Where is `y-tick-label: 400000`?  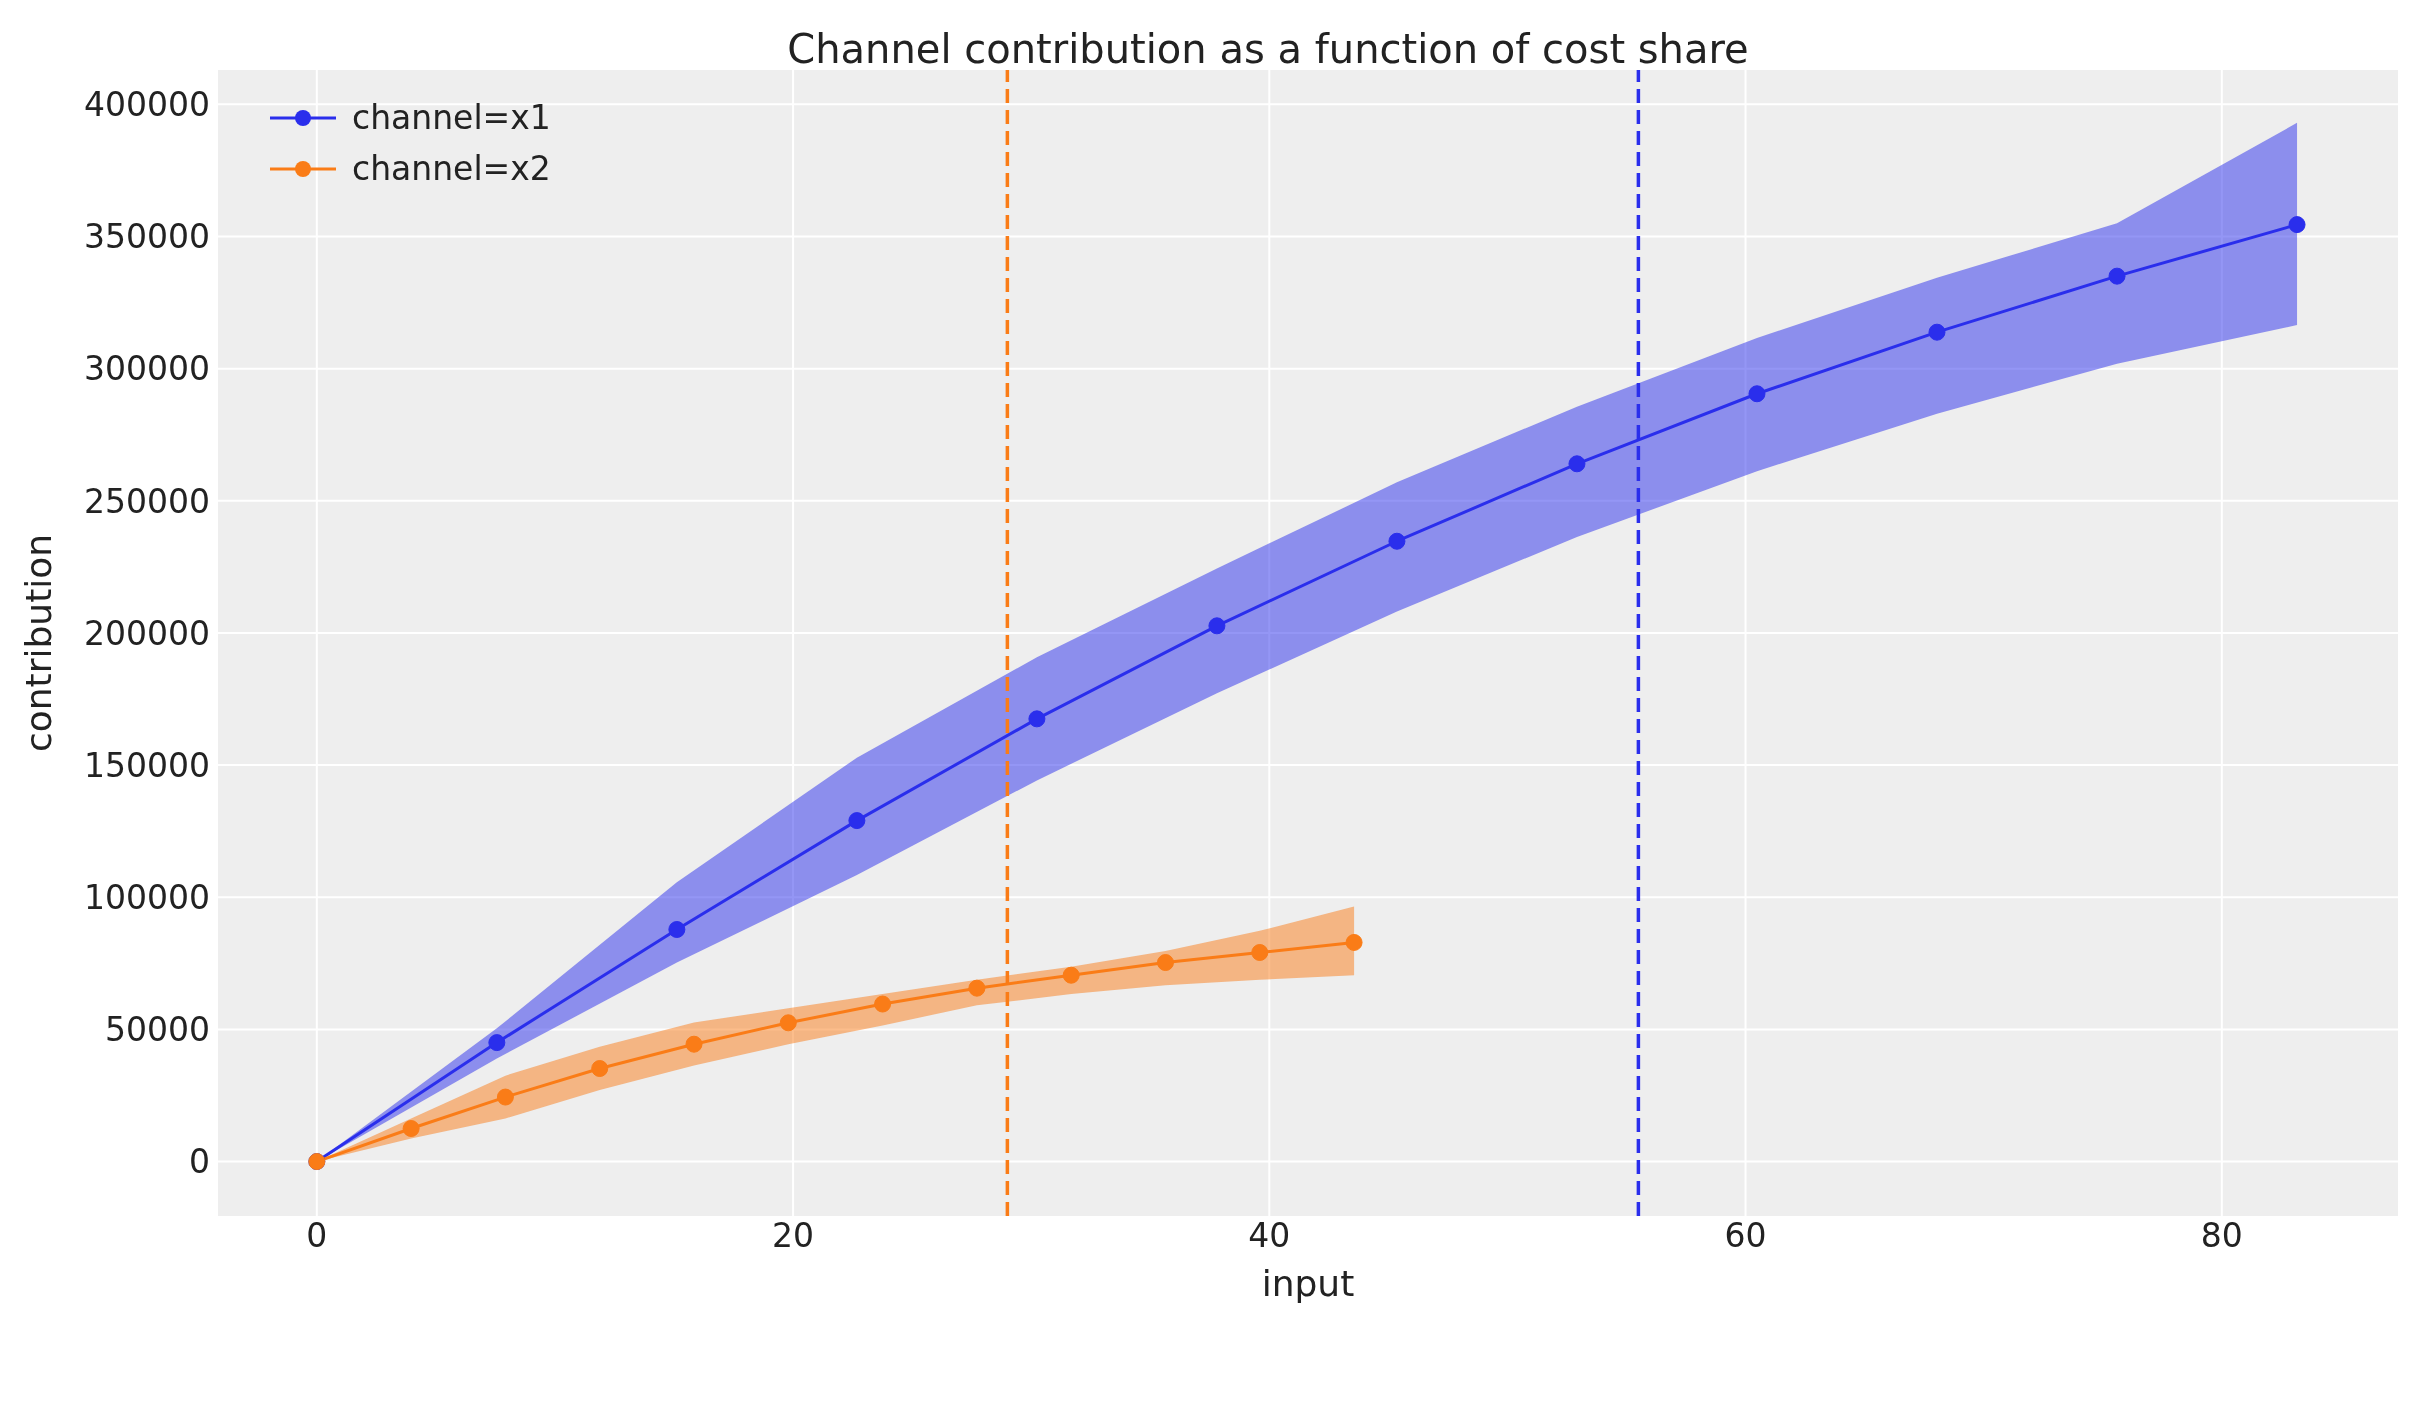 y-tick-label: 400000 is located at coordinates (147, 105).